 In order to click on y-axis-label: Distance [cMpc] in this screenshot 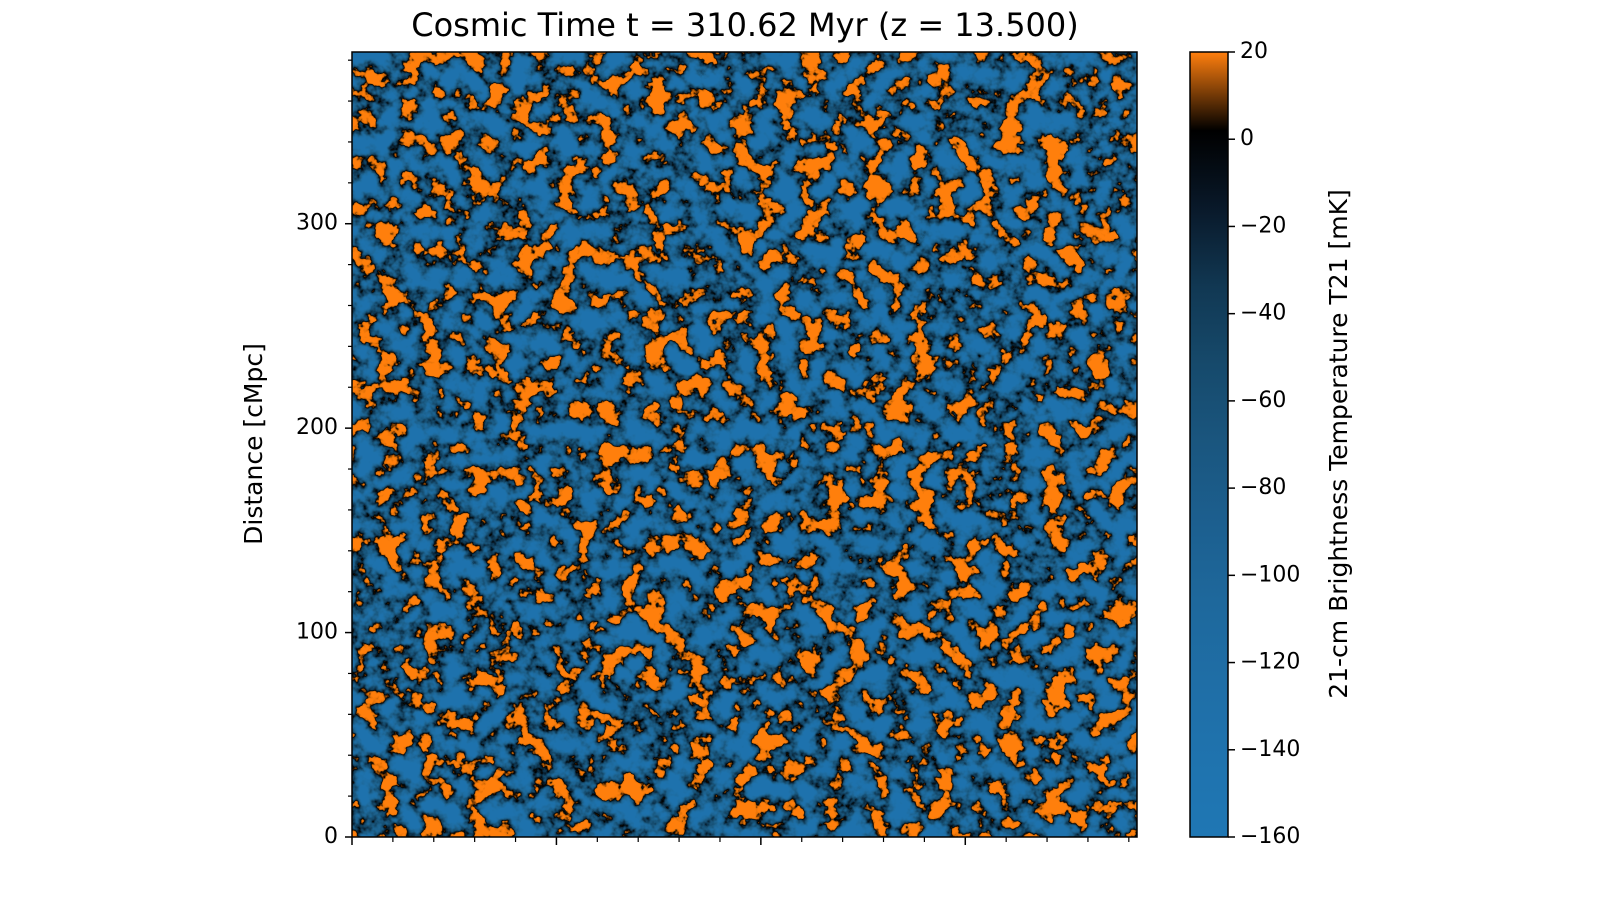, I will do `click(253, 444)`.